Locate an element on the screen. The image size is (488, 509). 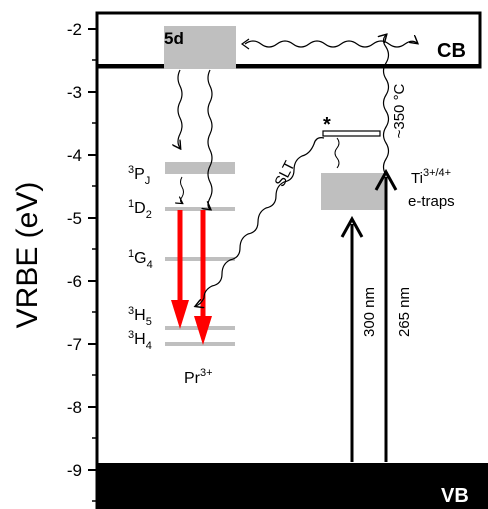
major-ticks is located at coordinates (92, 249).